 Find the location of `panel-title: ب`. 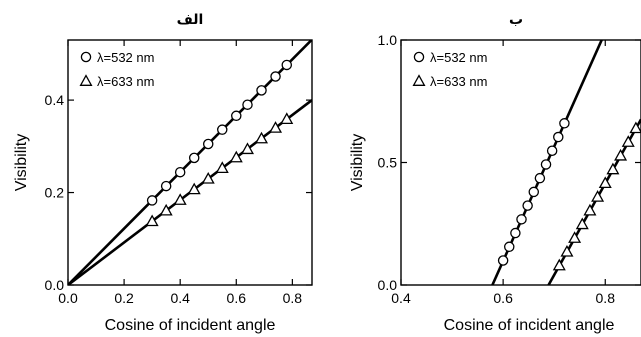

panel-title: ب is located at coordinates (516, 20).